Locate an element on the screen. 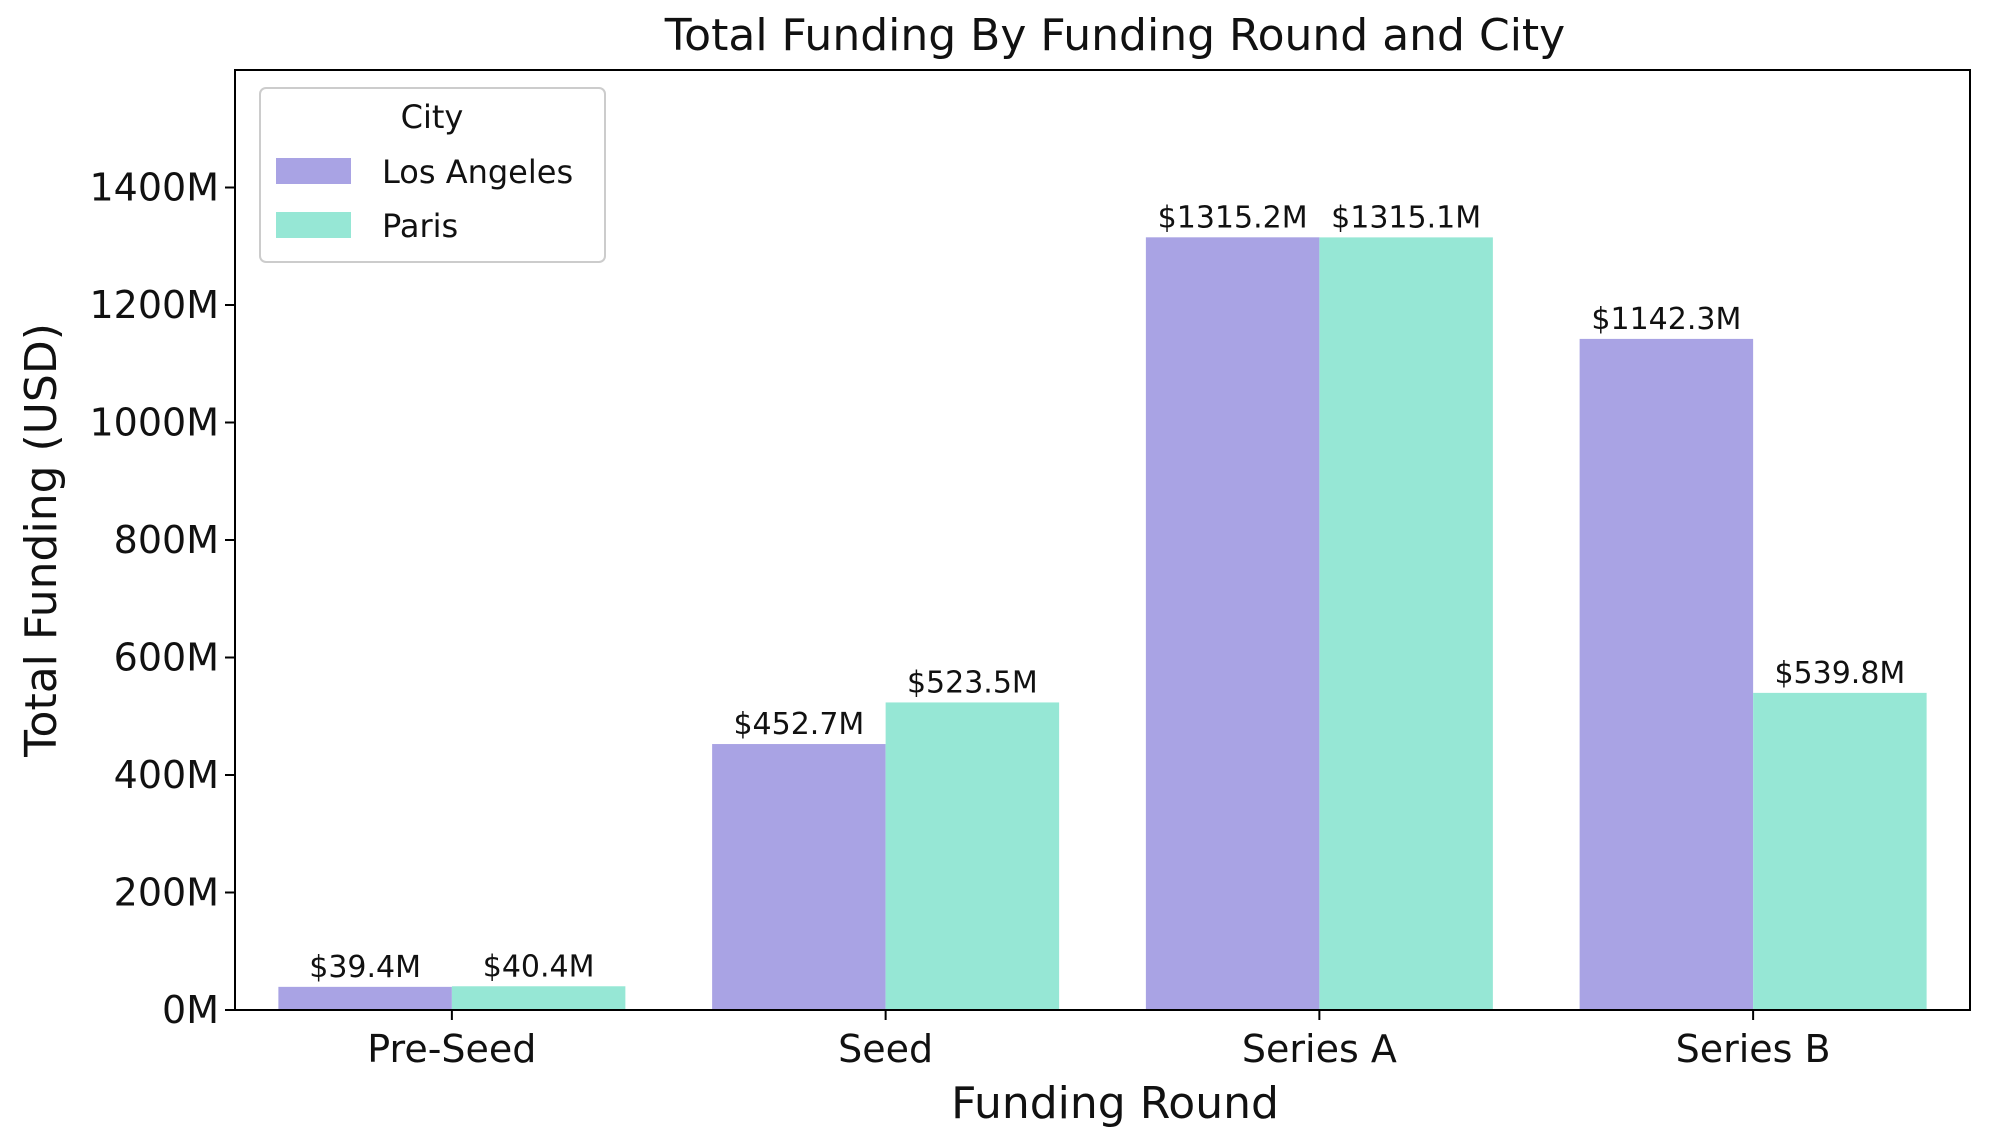 This screenshot has height=1142, width=2000. x-tick-label-series-b: Series B is located at coordinates (1753, 1049).